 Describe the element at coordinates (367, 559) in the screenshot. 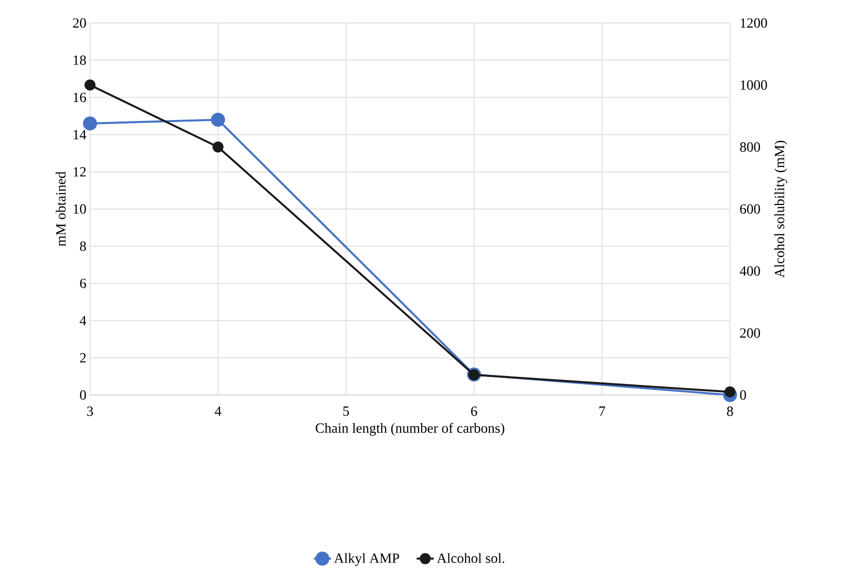

I see `legend-label: Alkyl AMP` at that location.